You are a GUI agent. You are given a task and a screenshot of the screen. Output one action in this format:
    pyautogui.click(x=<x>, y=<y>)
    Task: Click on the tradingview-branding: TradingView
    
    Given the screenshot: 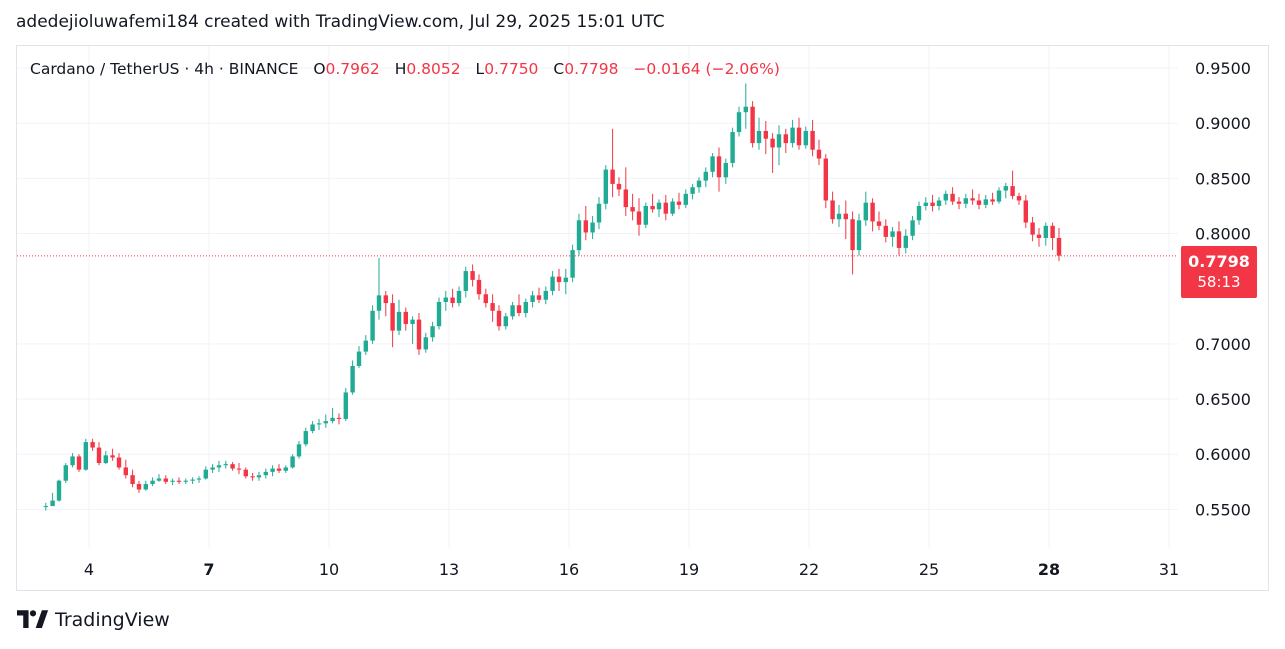 What is the action you would take?
    pyautogui.click(x=93, y=620)
    